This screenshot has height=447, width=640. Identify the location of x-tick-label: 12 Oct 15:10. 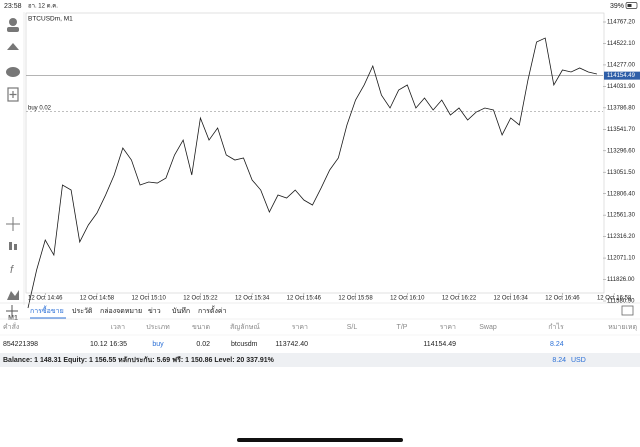
(149, 299).